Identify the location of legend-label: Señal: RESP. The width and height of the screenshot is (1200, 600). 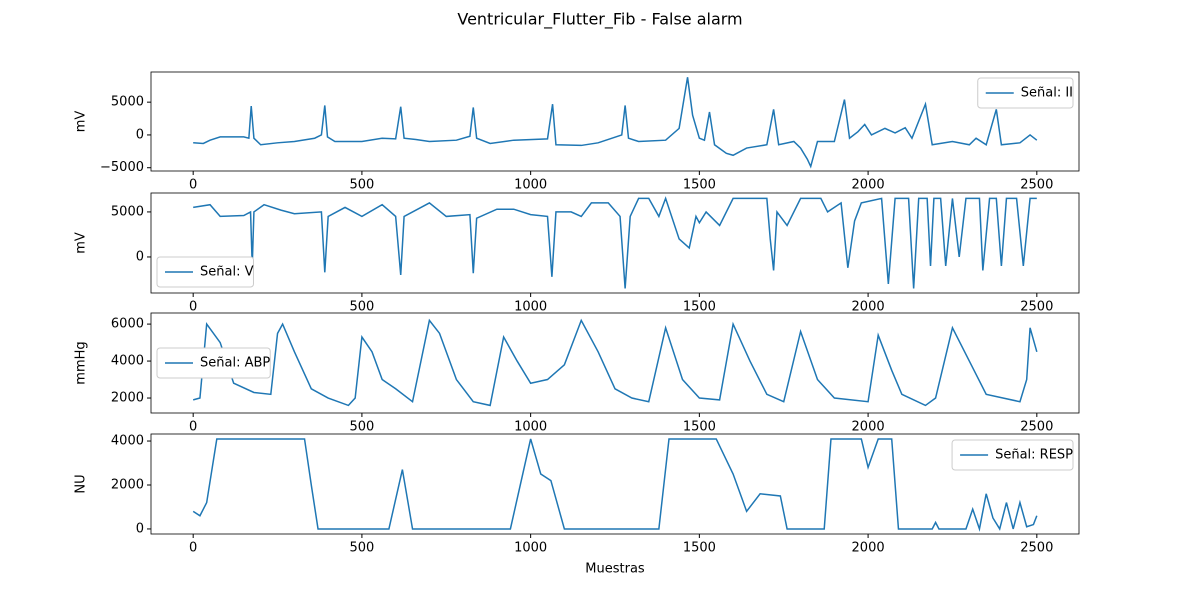
(1034, 455).